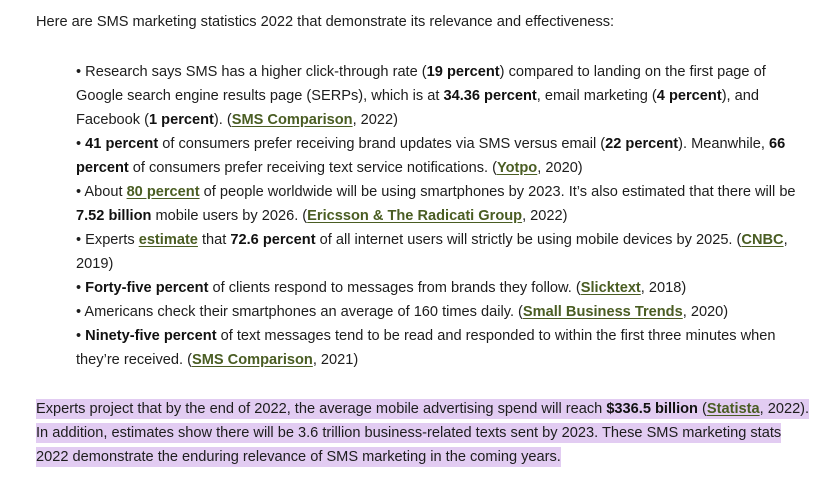 This screenshot has width=823, height=482. I want to click on text: , 2018), so click(663, 288).